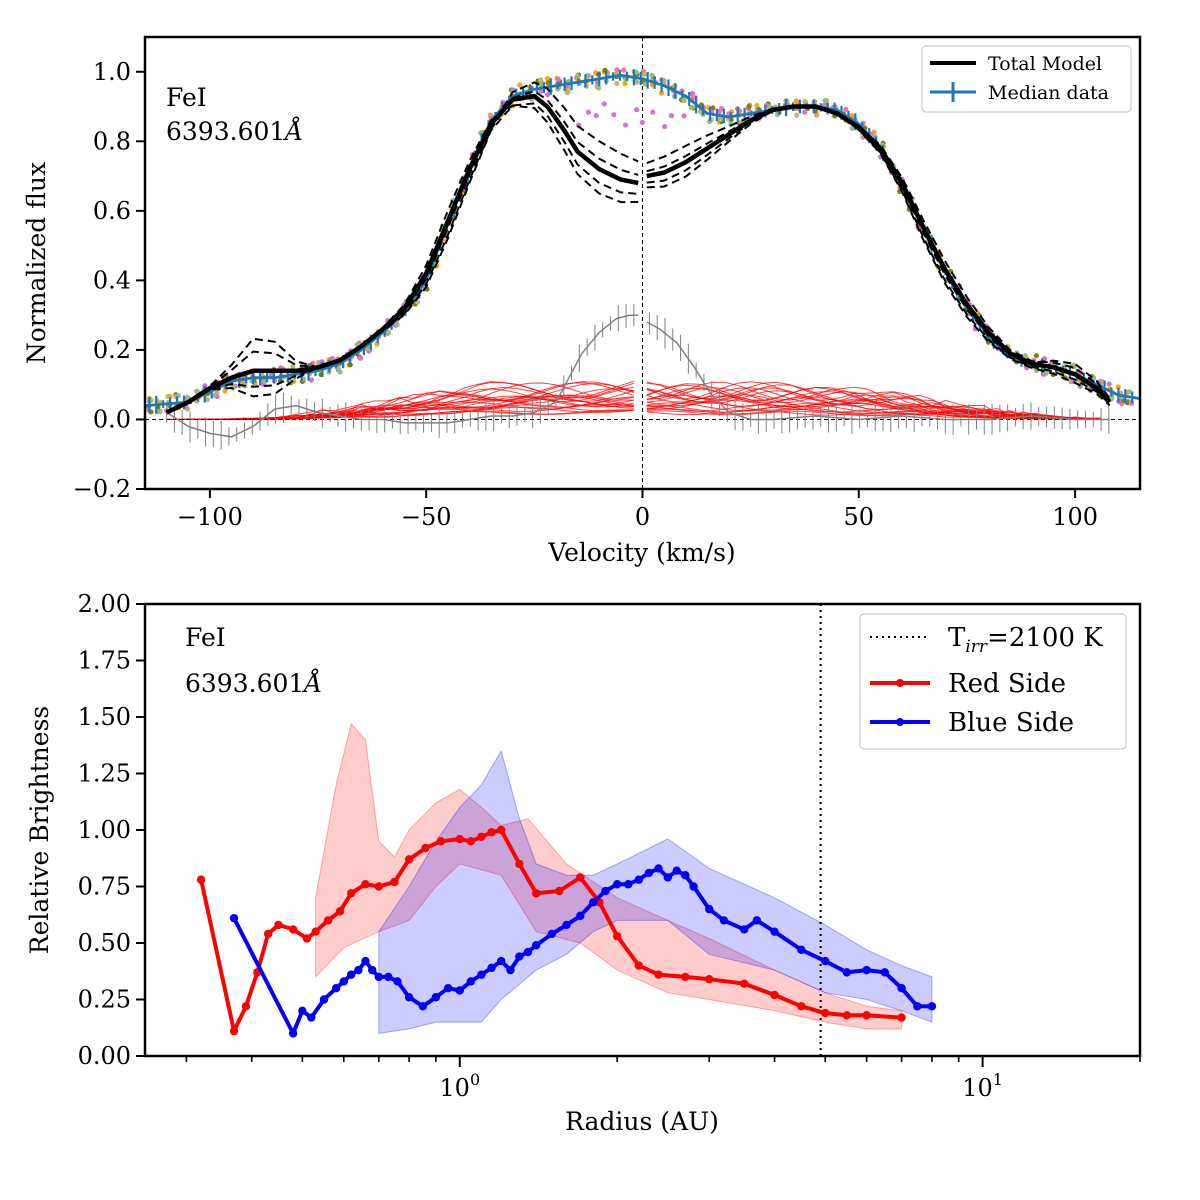  I want to click on total-model-line-red-side, so click(879, 254).